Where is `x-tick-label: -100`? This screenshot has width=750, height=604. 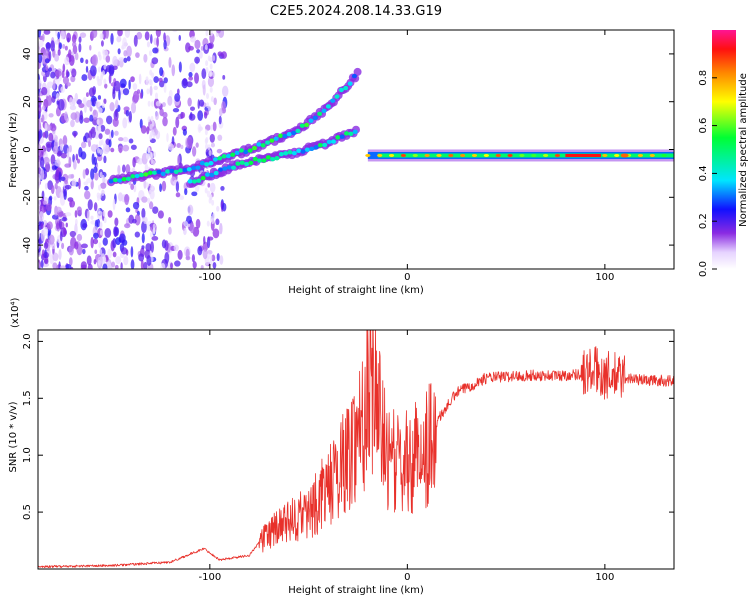
x-tick-label: -100 is located at coordinates (209, 277).